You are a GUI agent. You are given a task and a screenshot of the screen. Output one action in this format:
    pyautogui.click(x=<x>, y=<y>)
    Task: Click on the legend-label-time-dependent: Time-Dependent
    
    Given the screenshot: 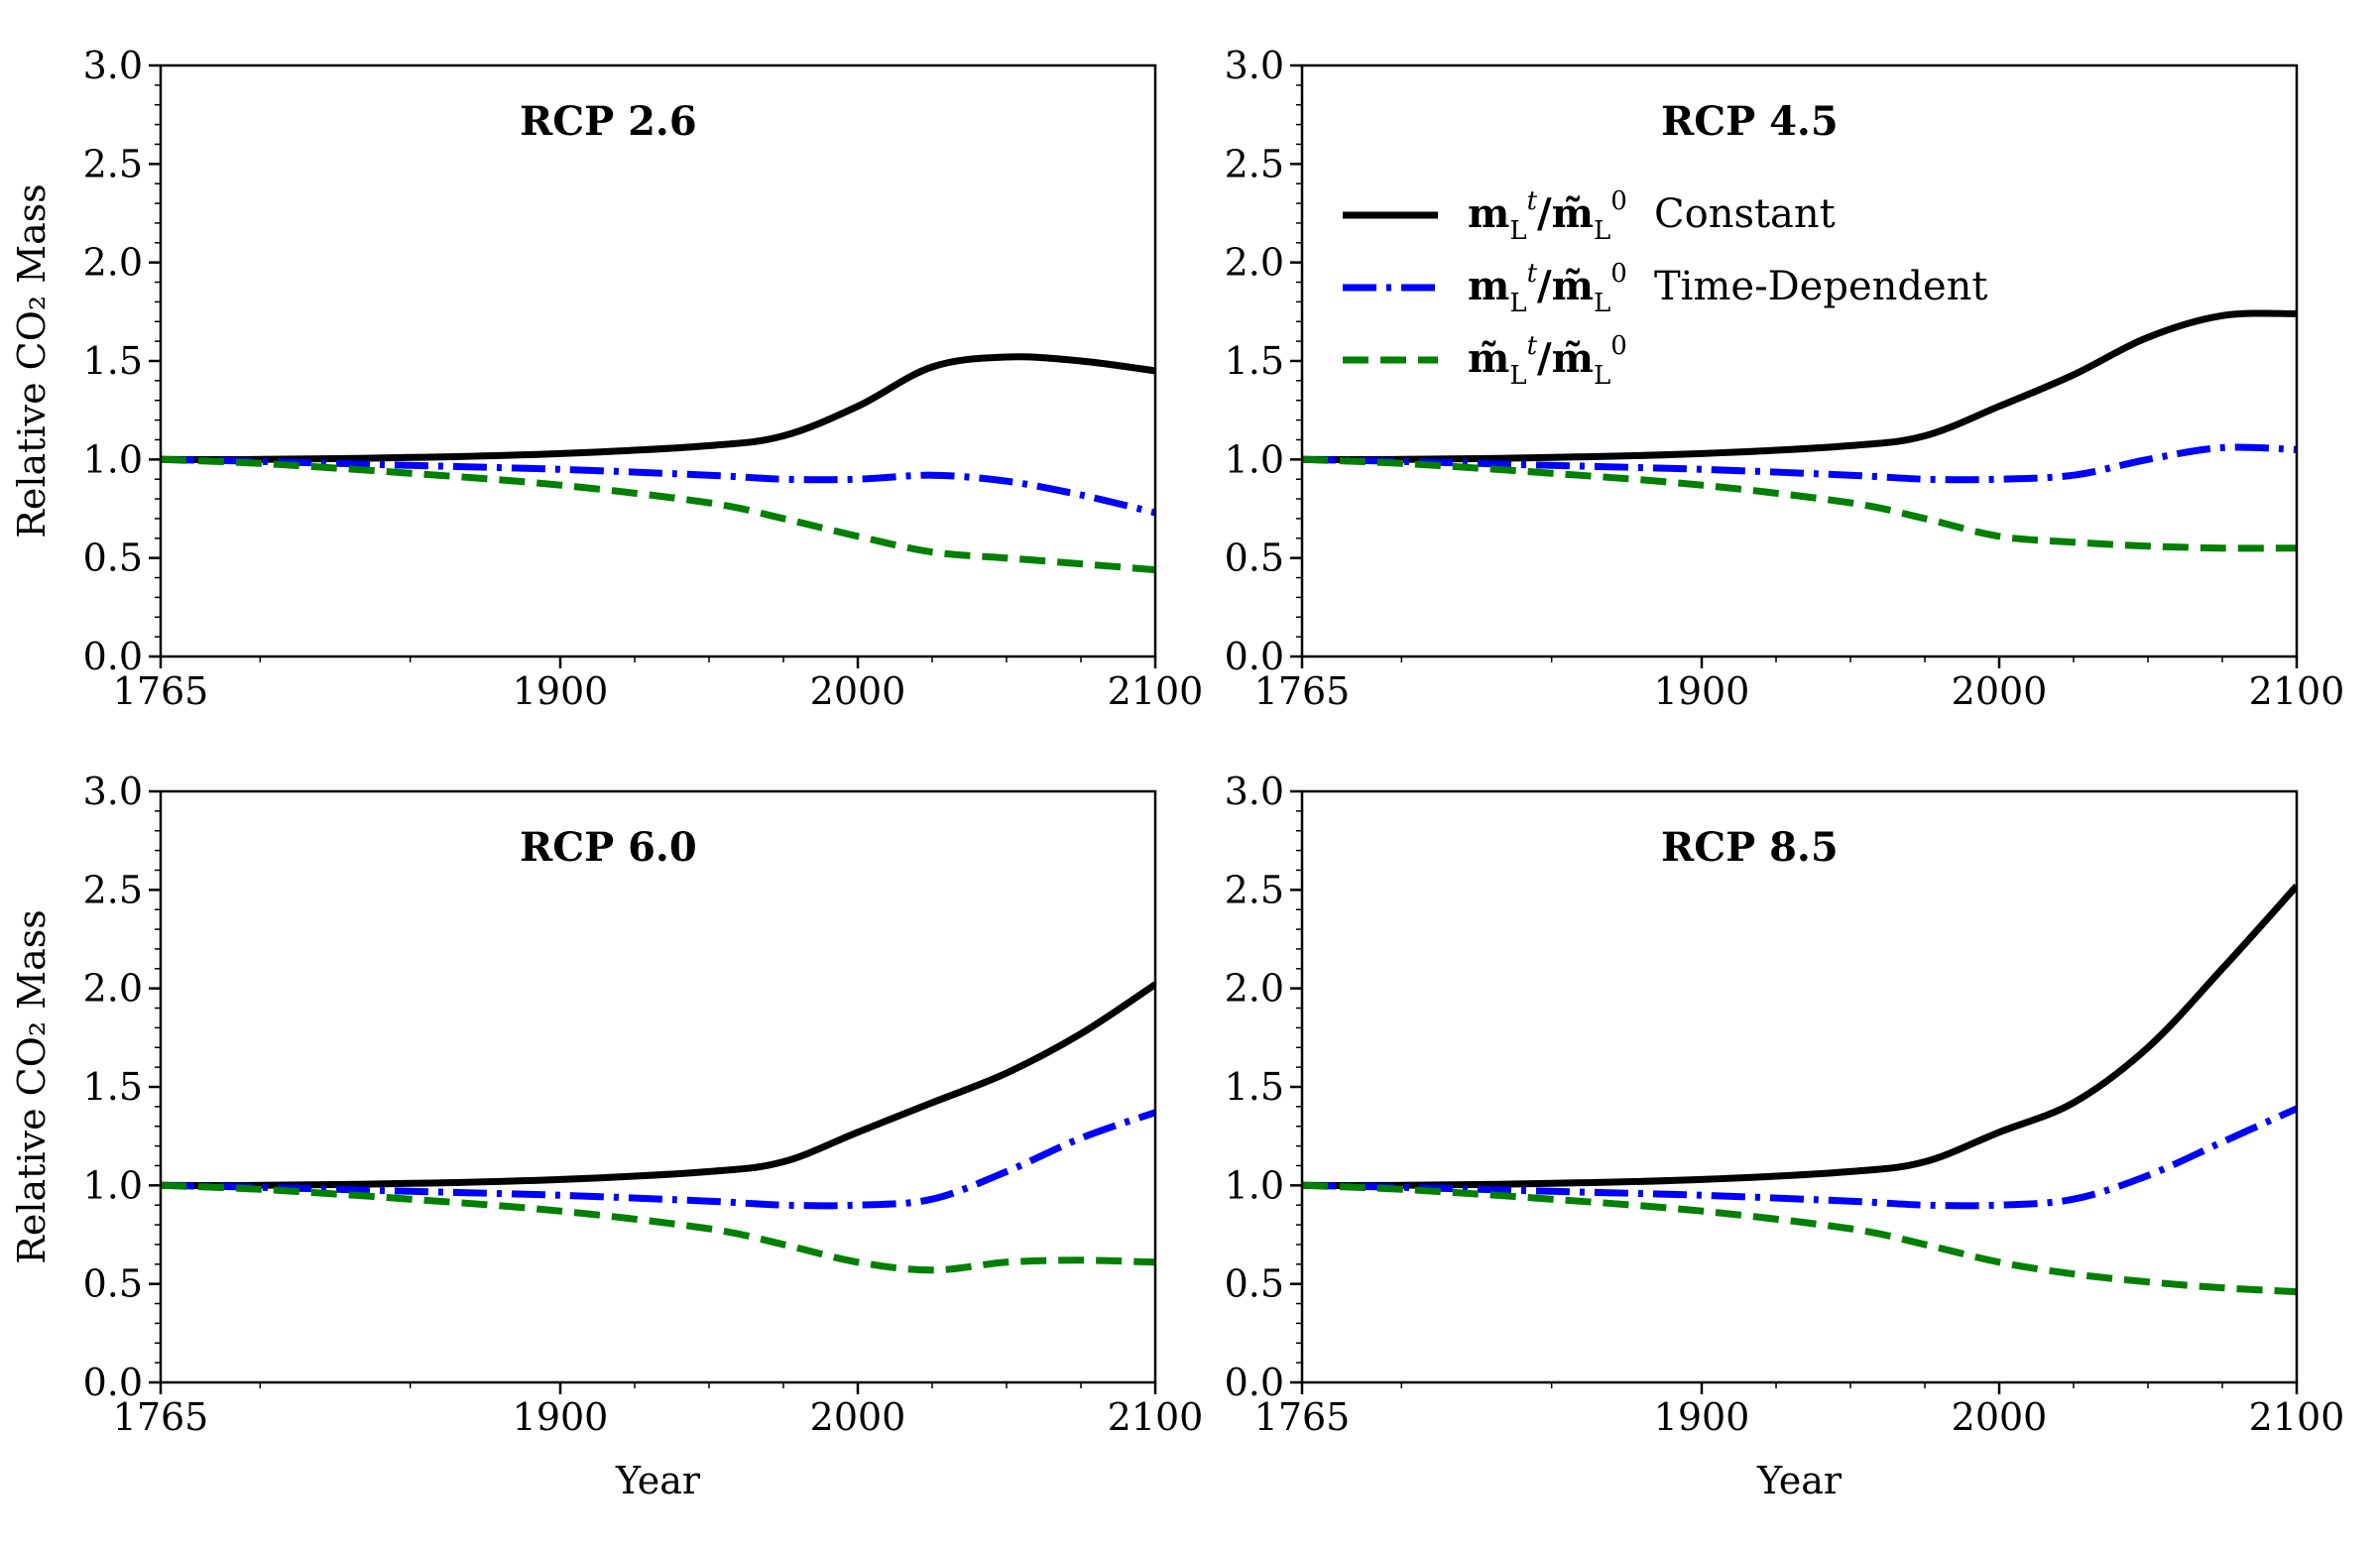 What is the action you would take?
    pyautogui.click(x=1820, y=286)
    